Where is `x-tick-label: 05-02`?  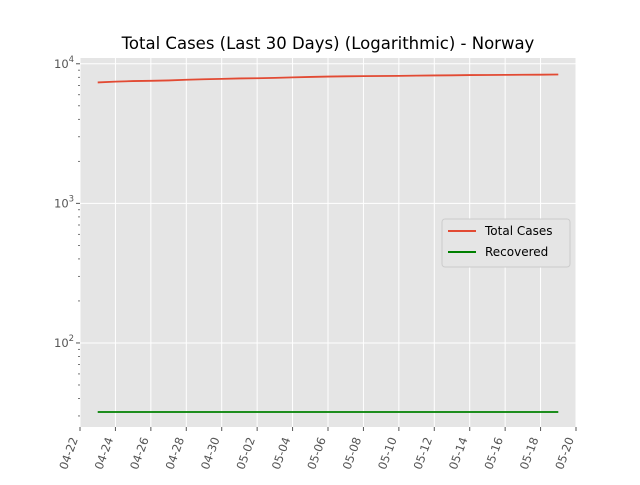 x-tick-label: 05-02 is located at coordinates (245, 453).